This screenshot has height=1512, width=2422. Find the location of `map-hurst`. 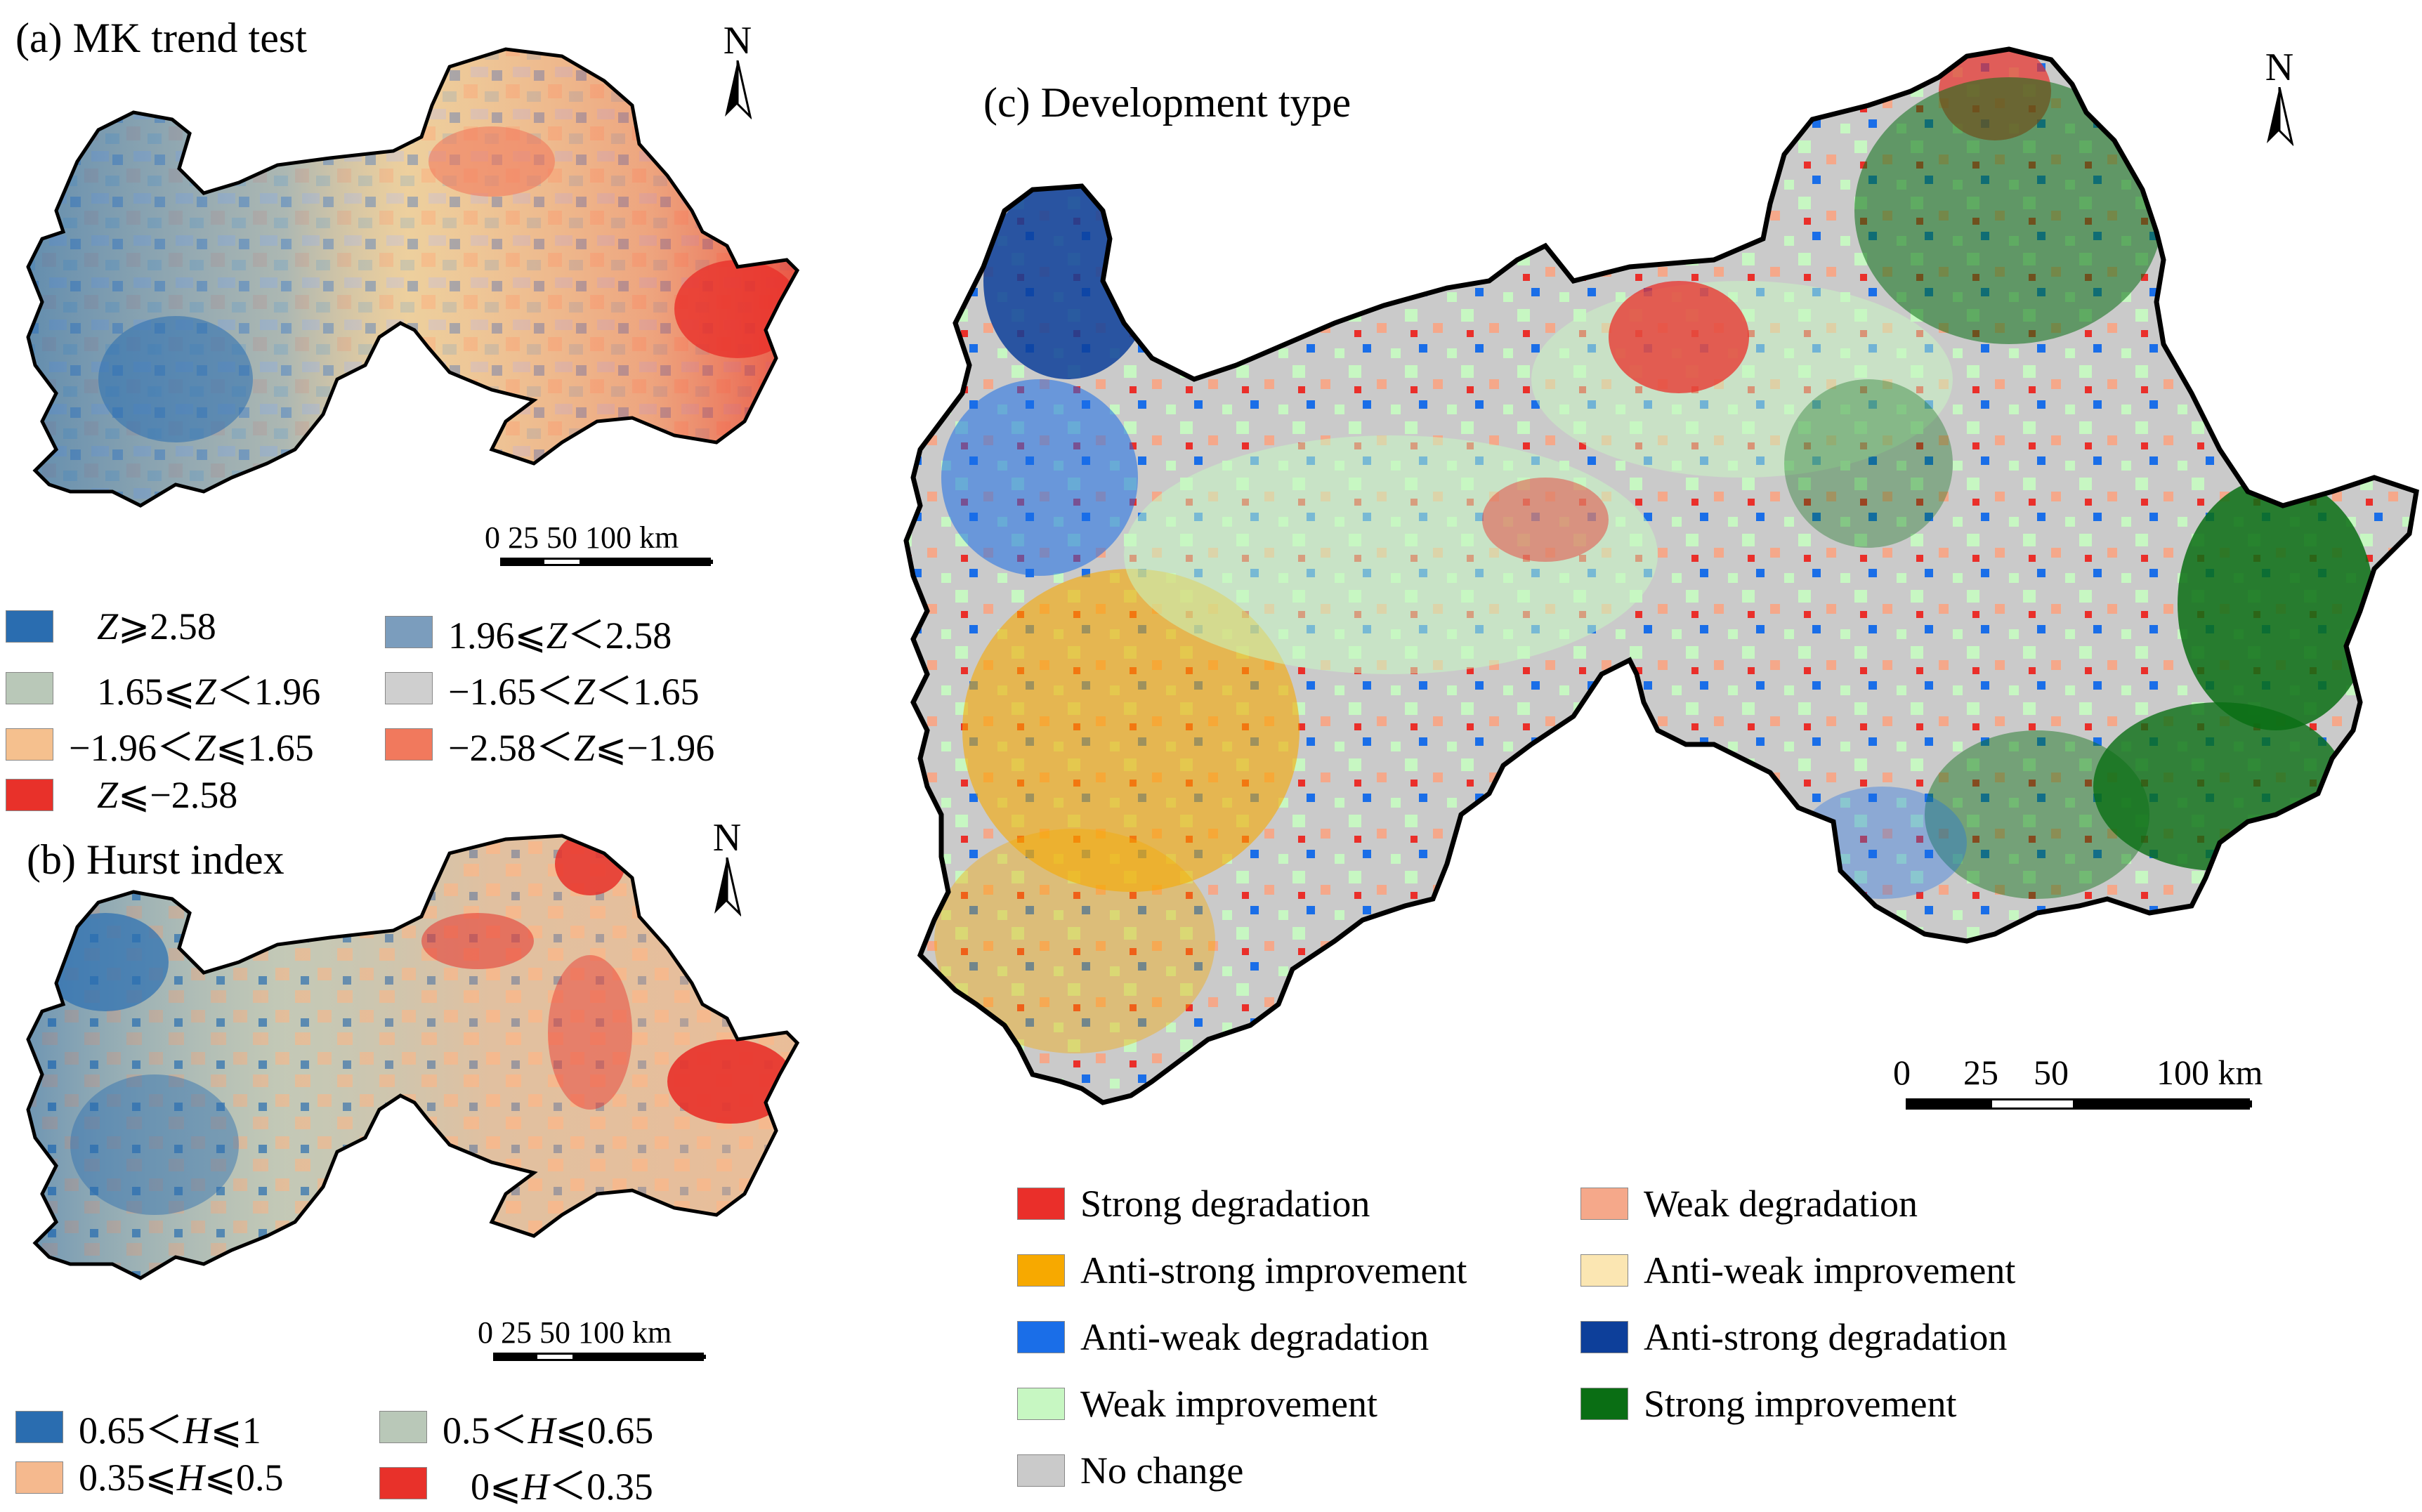

map-hurst is located at coordinates (413, 1057).